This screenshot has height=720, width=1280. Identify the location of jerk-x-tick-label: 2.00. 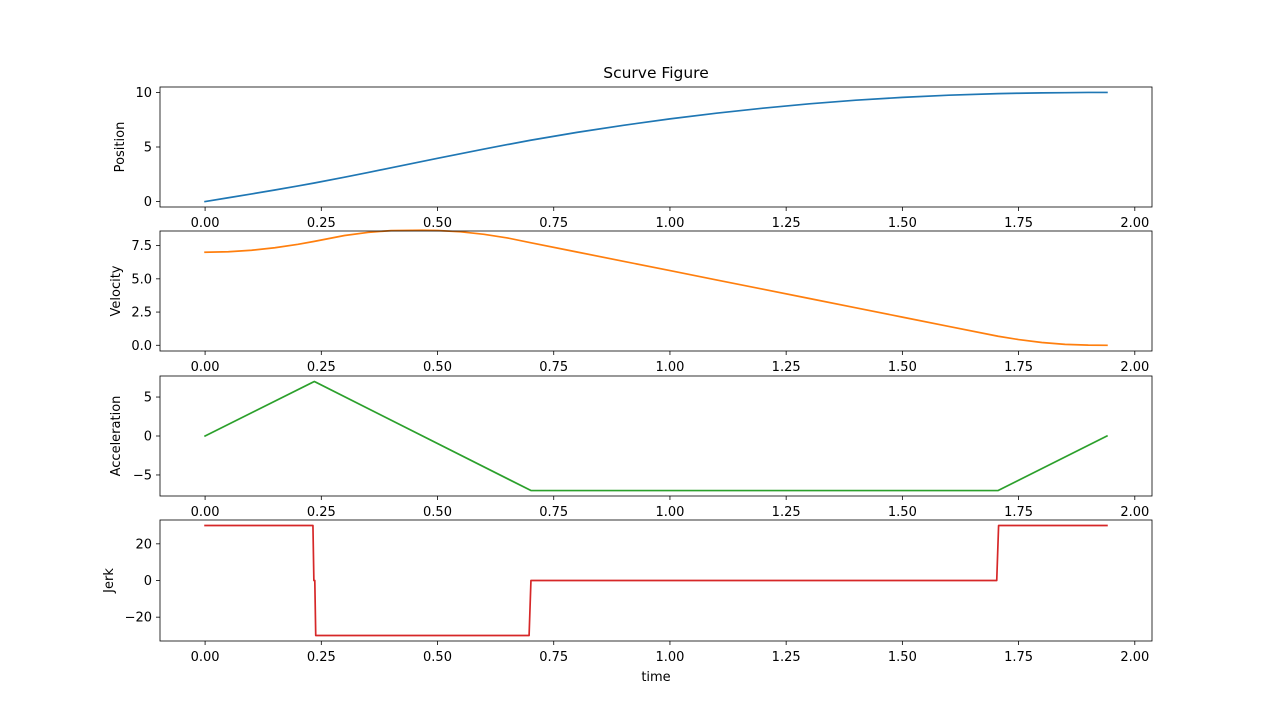
(1134, 657).